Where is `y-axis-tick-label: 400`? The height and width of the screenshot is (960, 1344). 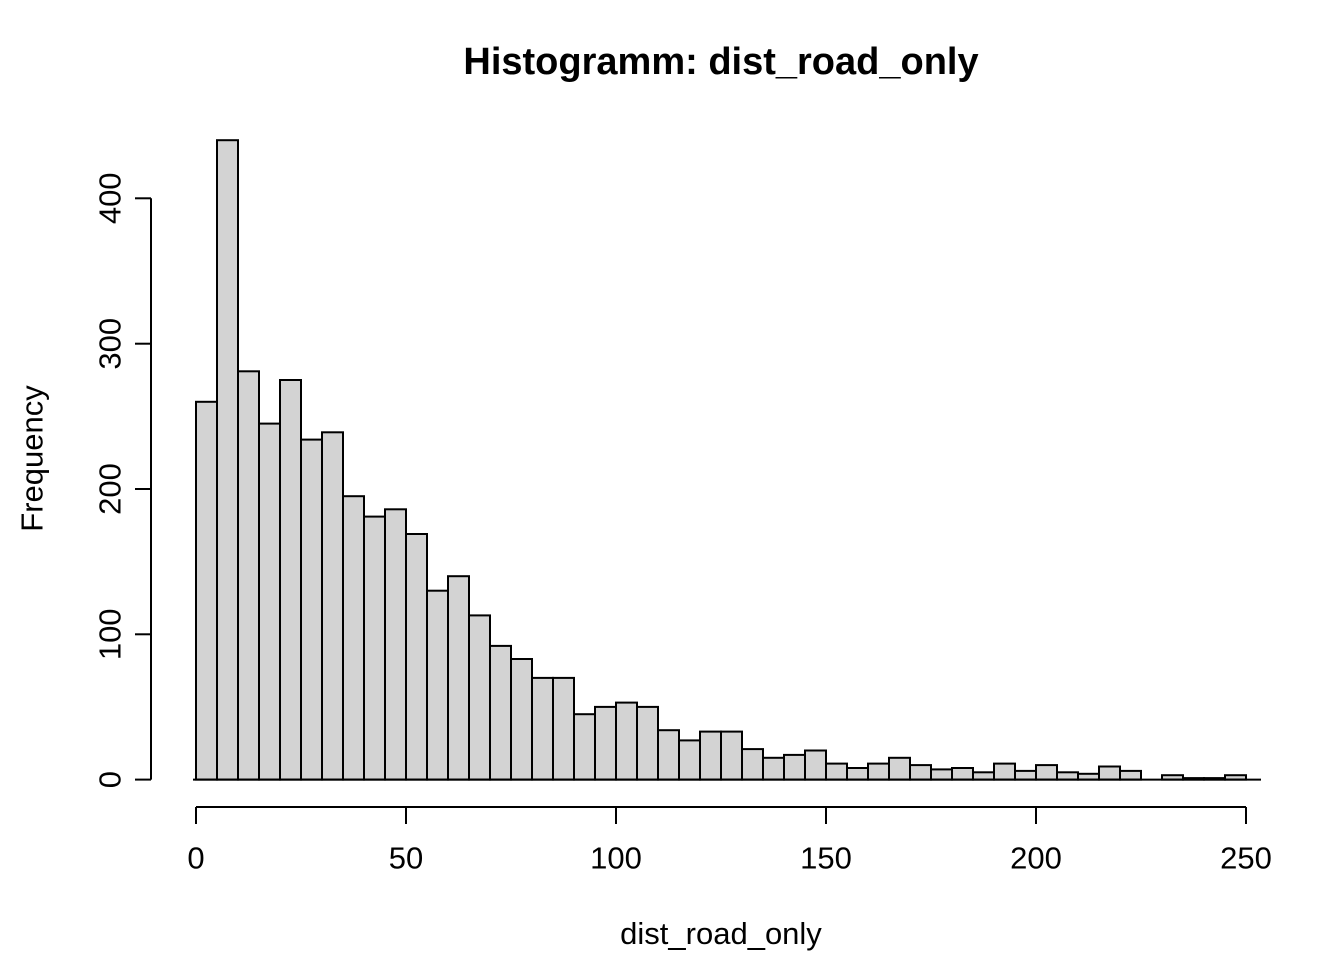 y-axis-tick-label: 400 is located at coordinates (110, 198).